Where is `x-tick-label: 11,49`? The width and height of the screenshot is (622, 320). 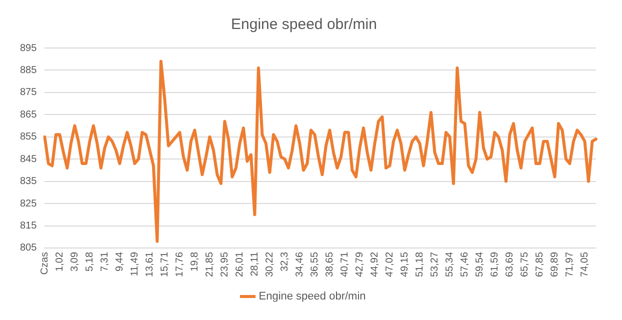 x-tick-label: 11,49 is located at coordinates (134, 264).